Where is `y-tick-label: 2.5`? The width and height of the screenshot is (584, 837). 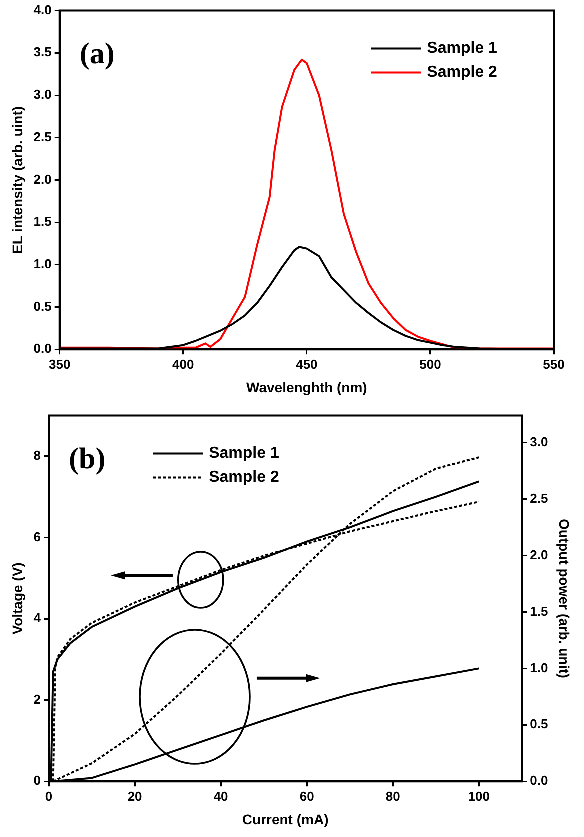
y-tick-label: 2.5 is located at coordinates (43, 136).